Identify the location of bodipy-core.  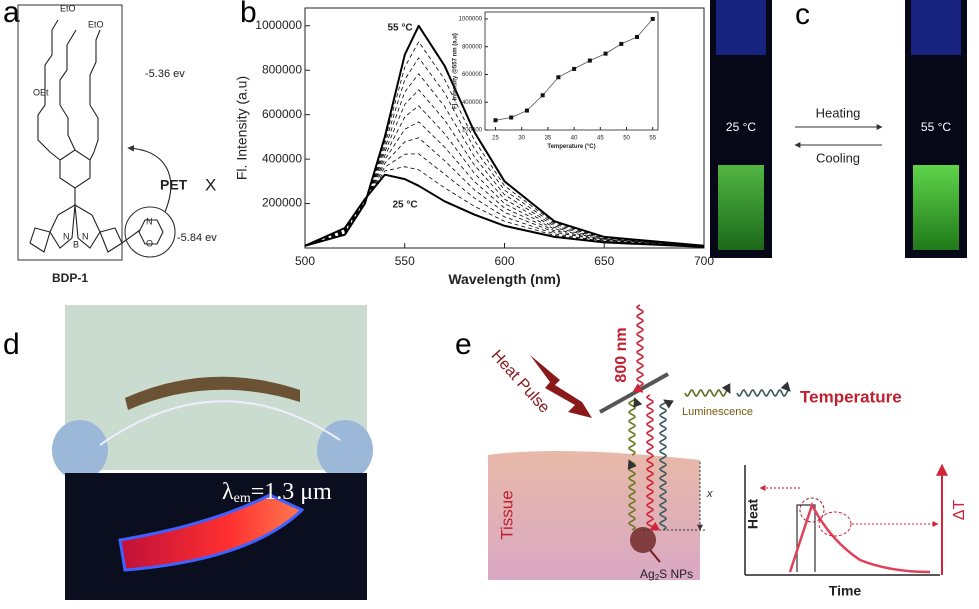
(85, 228).